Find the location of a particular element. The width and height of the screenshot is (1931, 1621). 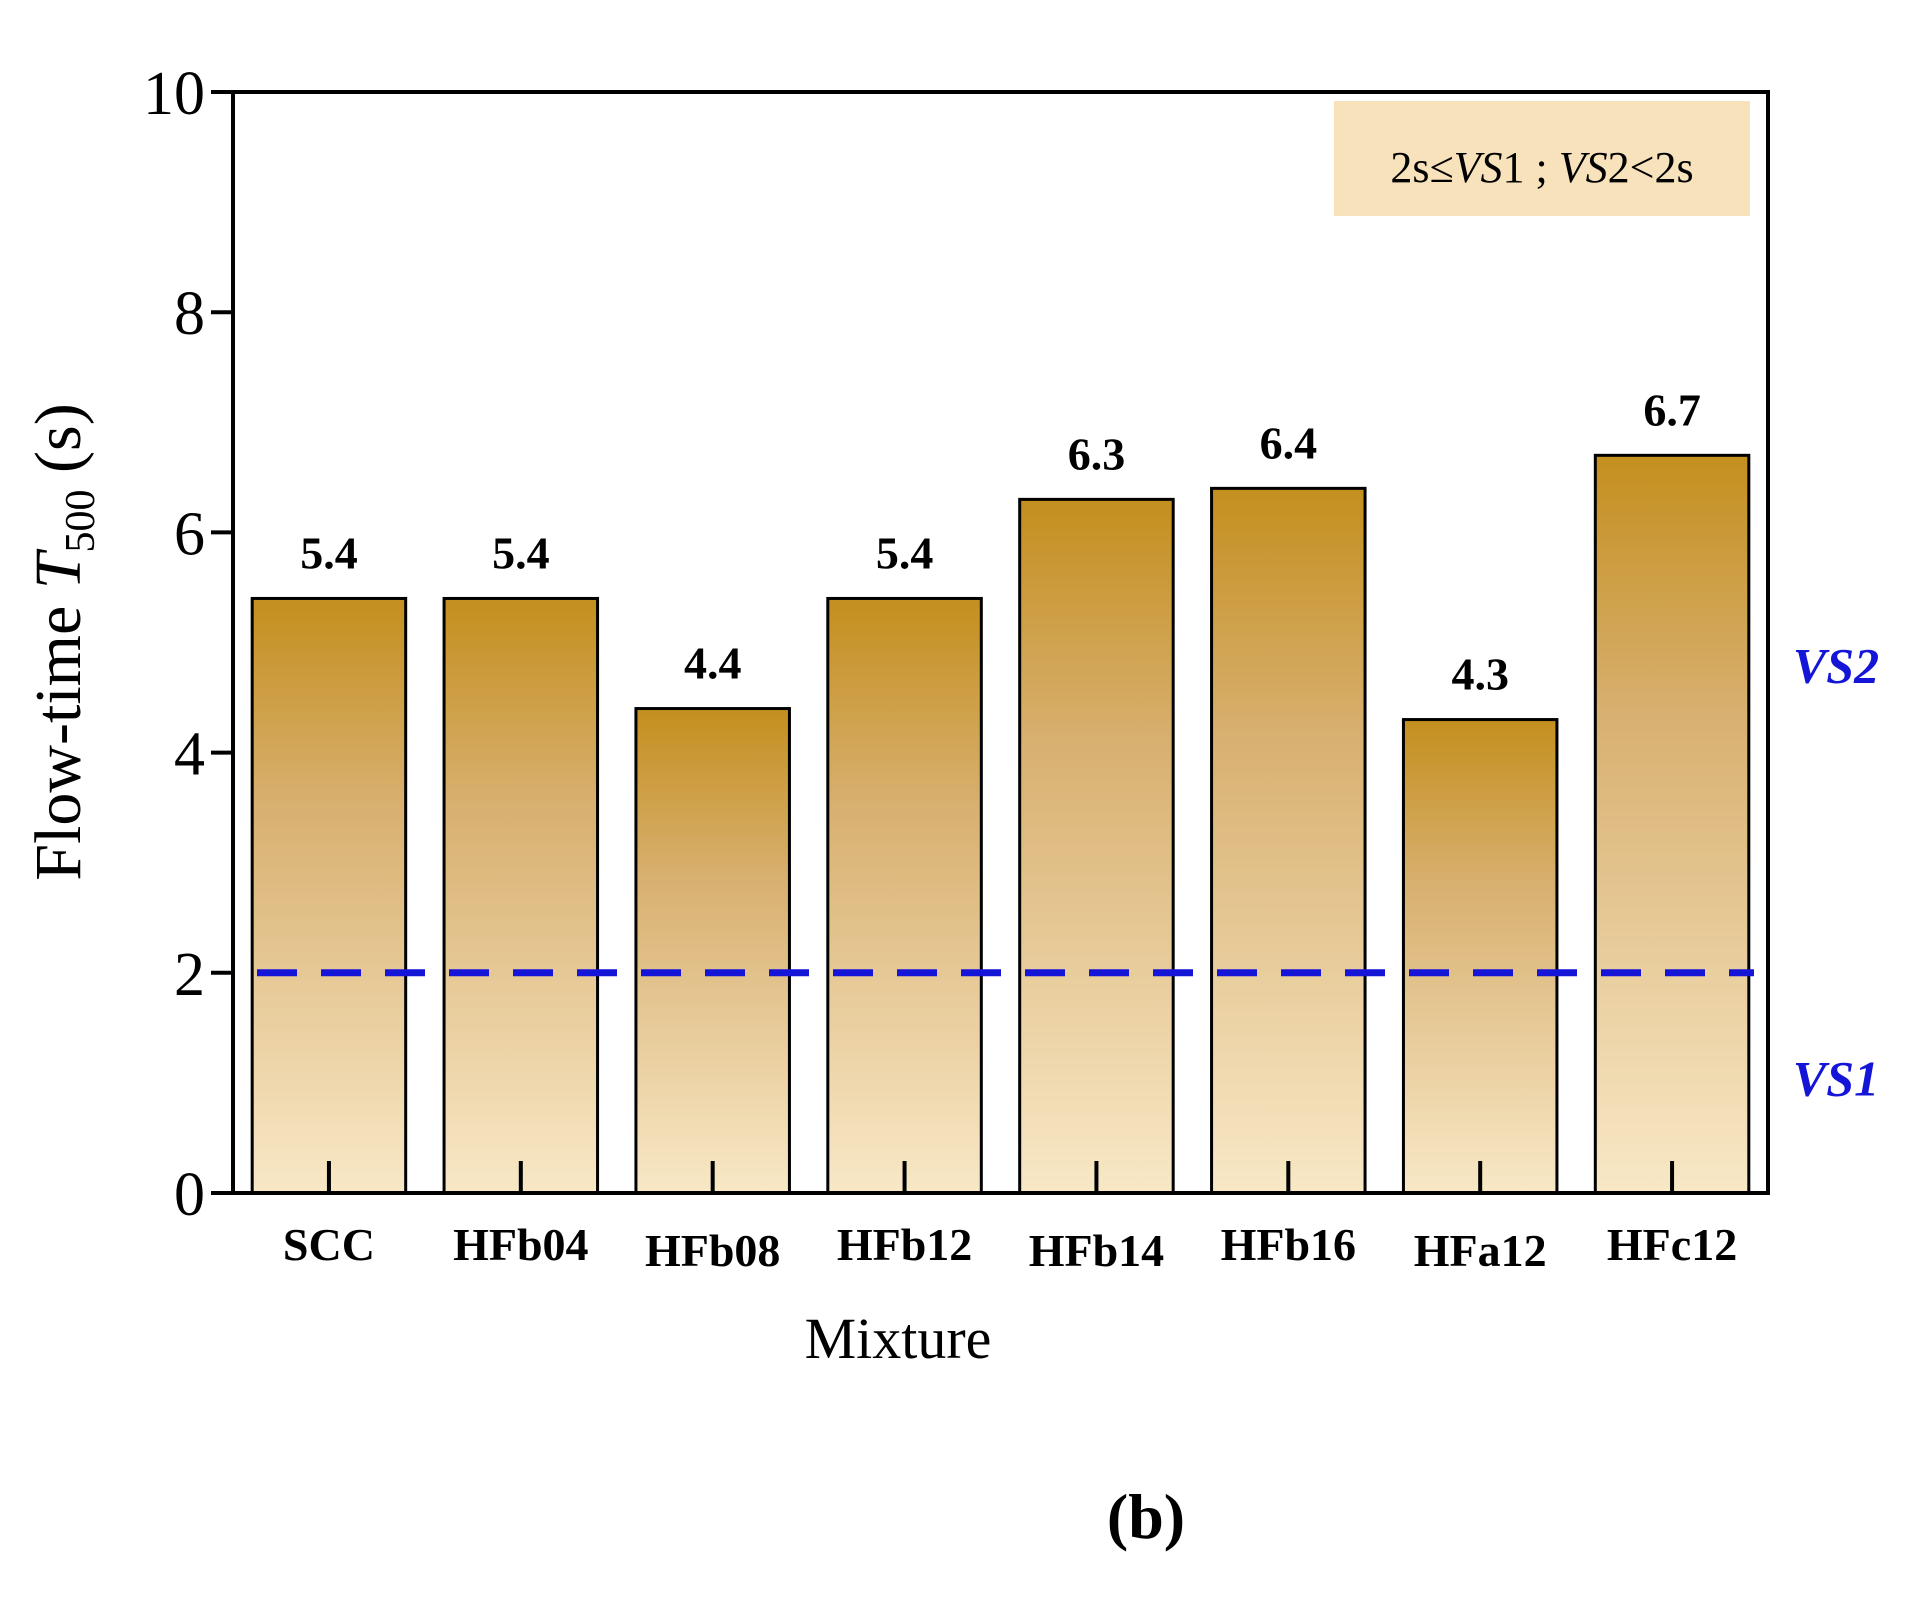

x-tick-label-hfa12: HFa12 is located at coordinates (1480, 1250).